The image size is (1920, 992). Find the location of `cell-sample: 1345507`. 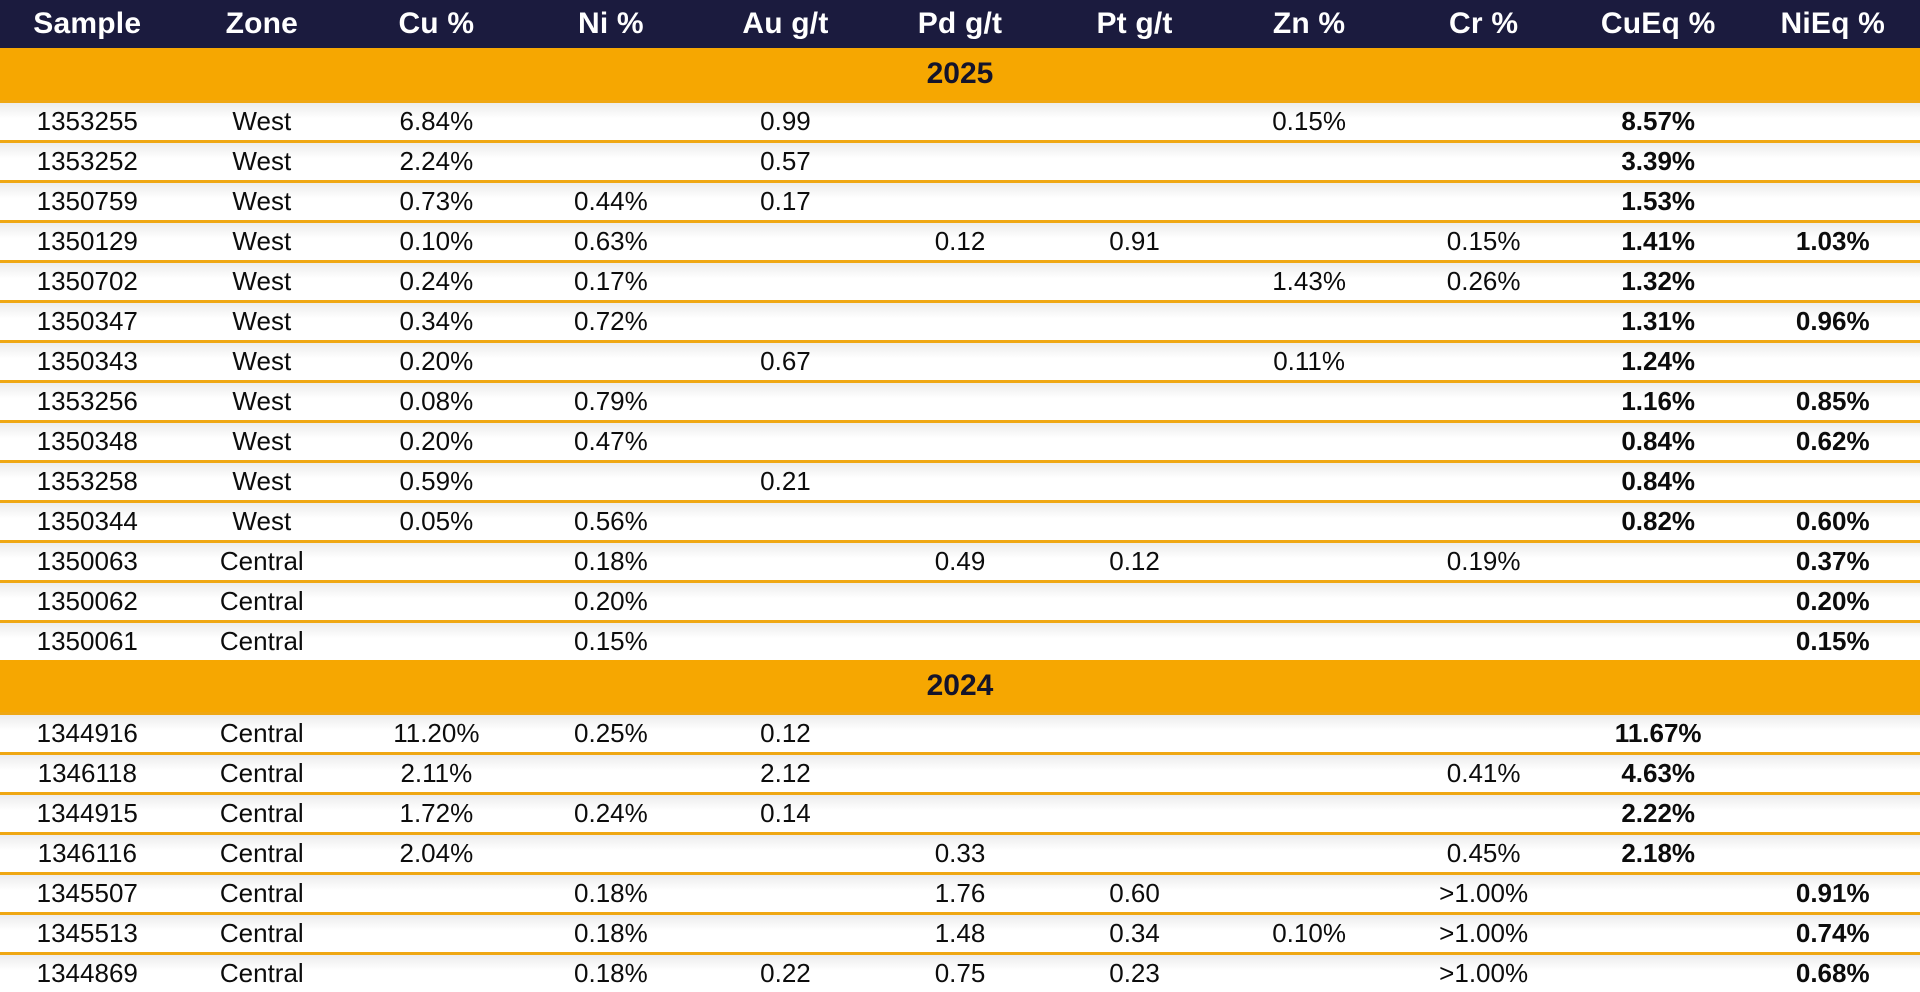

cell-sample: 1345507 is located at coordinates (87, 893).